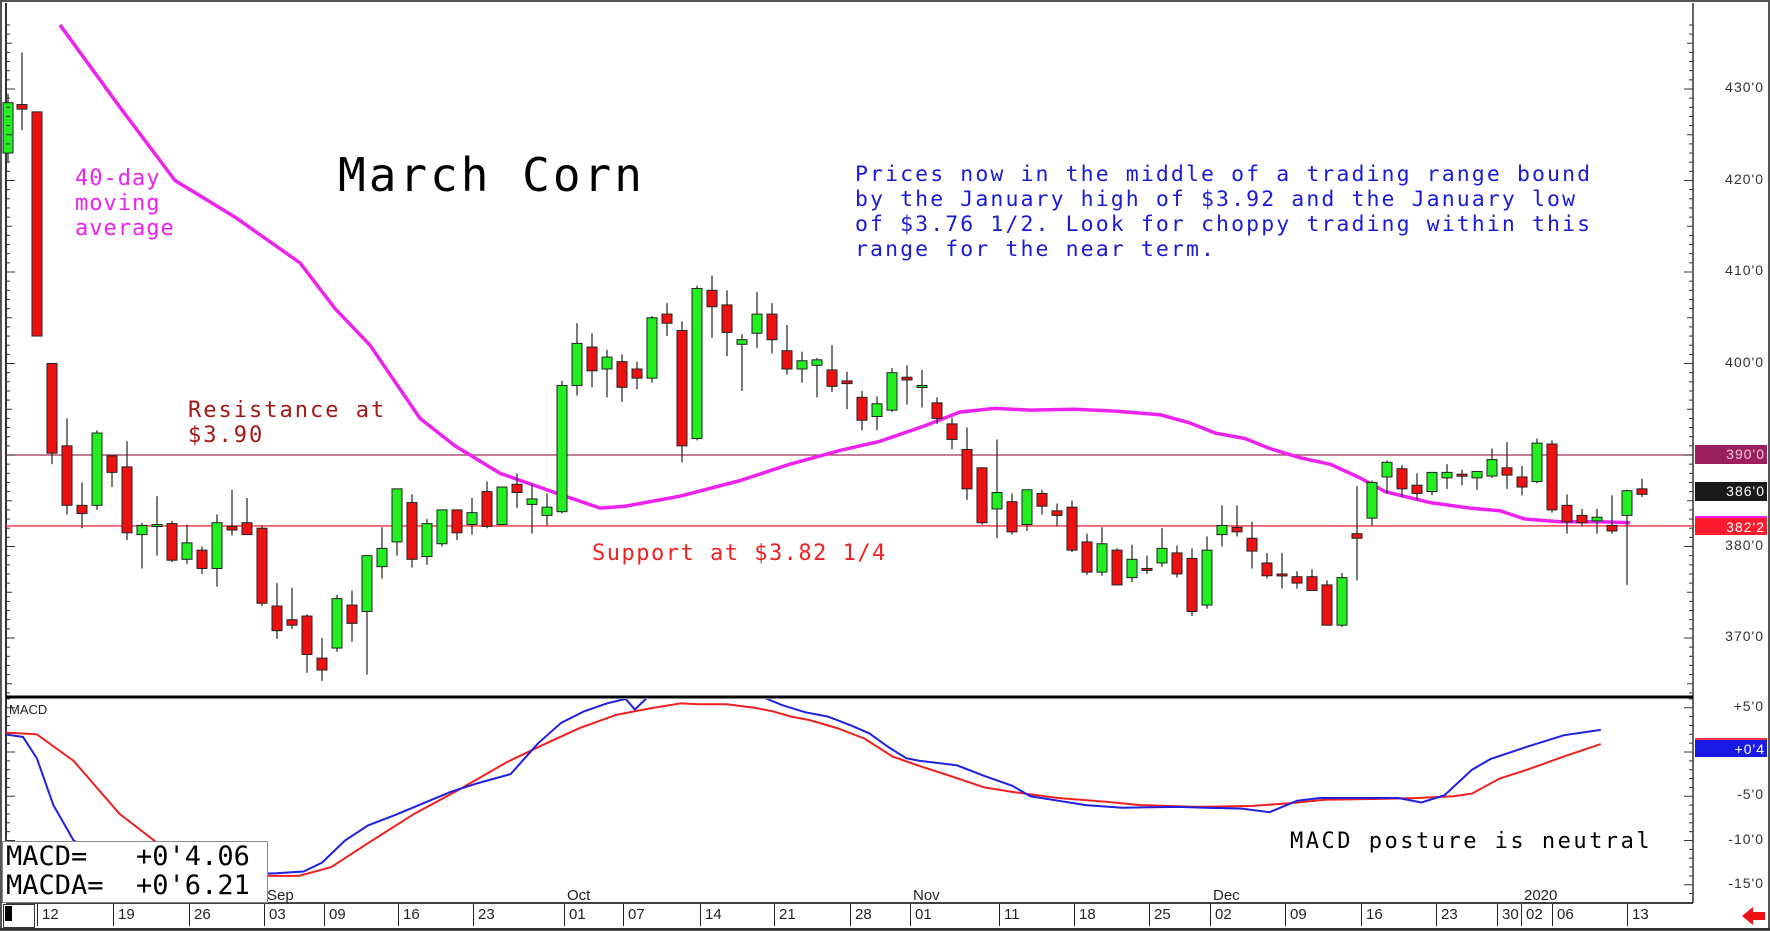 This screenshot has width=1770, height=931. What do you see at coordinates (1638, 915) in the screenshot?
I see `date-tick-label: 13` at bounding box center [1638, 915].